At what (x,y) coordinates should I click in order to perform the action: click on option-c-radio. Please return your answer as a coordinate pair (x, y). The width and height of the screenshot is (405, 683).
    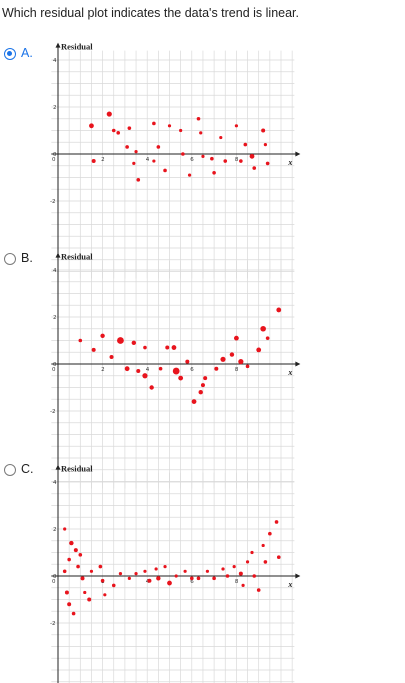
    Looking at the image, I should click on (10, 470).